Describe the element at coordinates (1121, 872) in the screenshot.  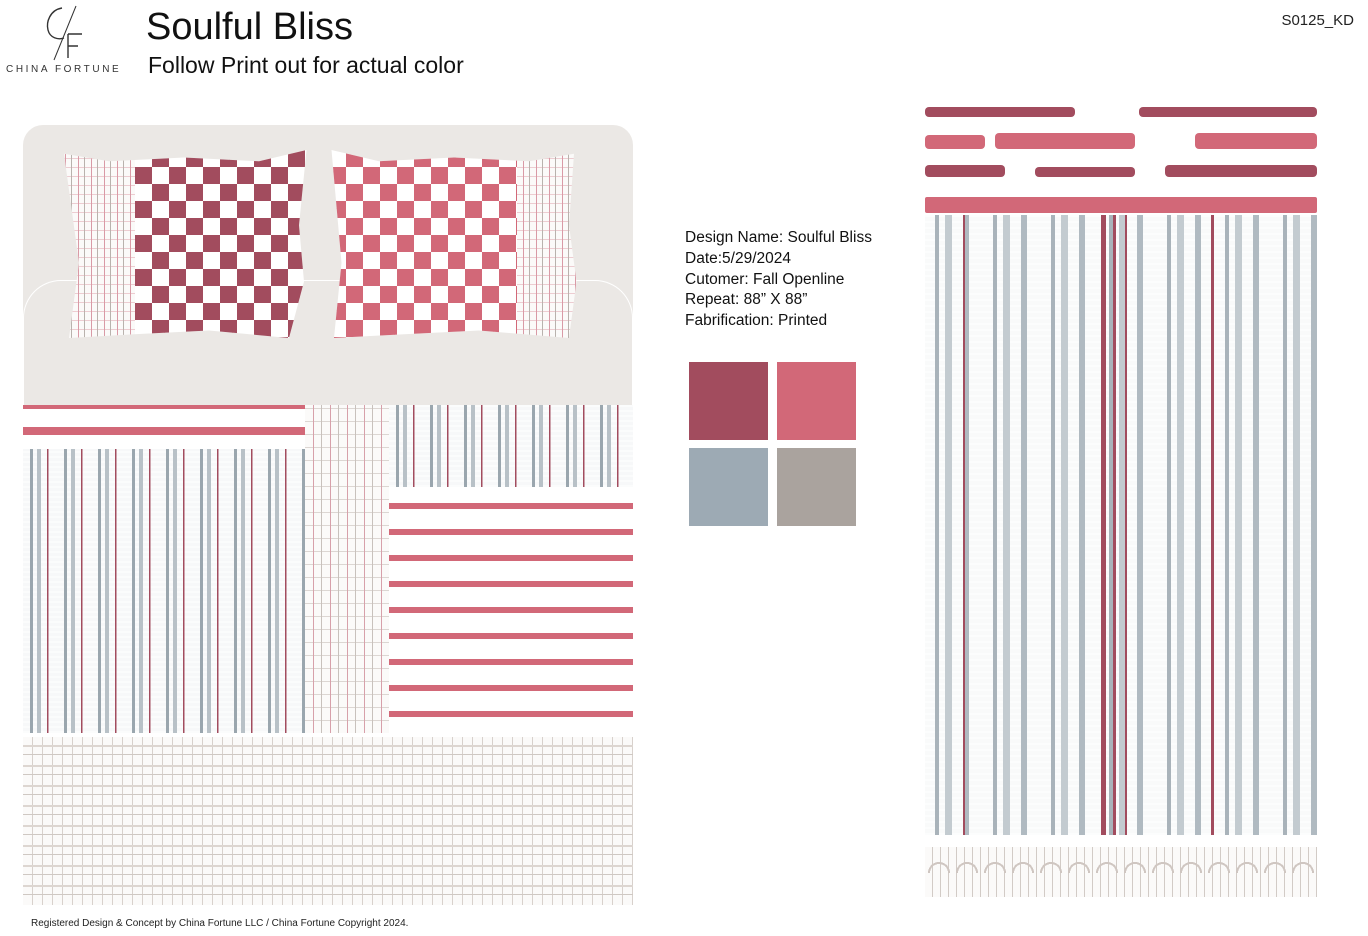
I see `lace-border-band` at that location.